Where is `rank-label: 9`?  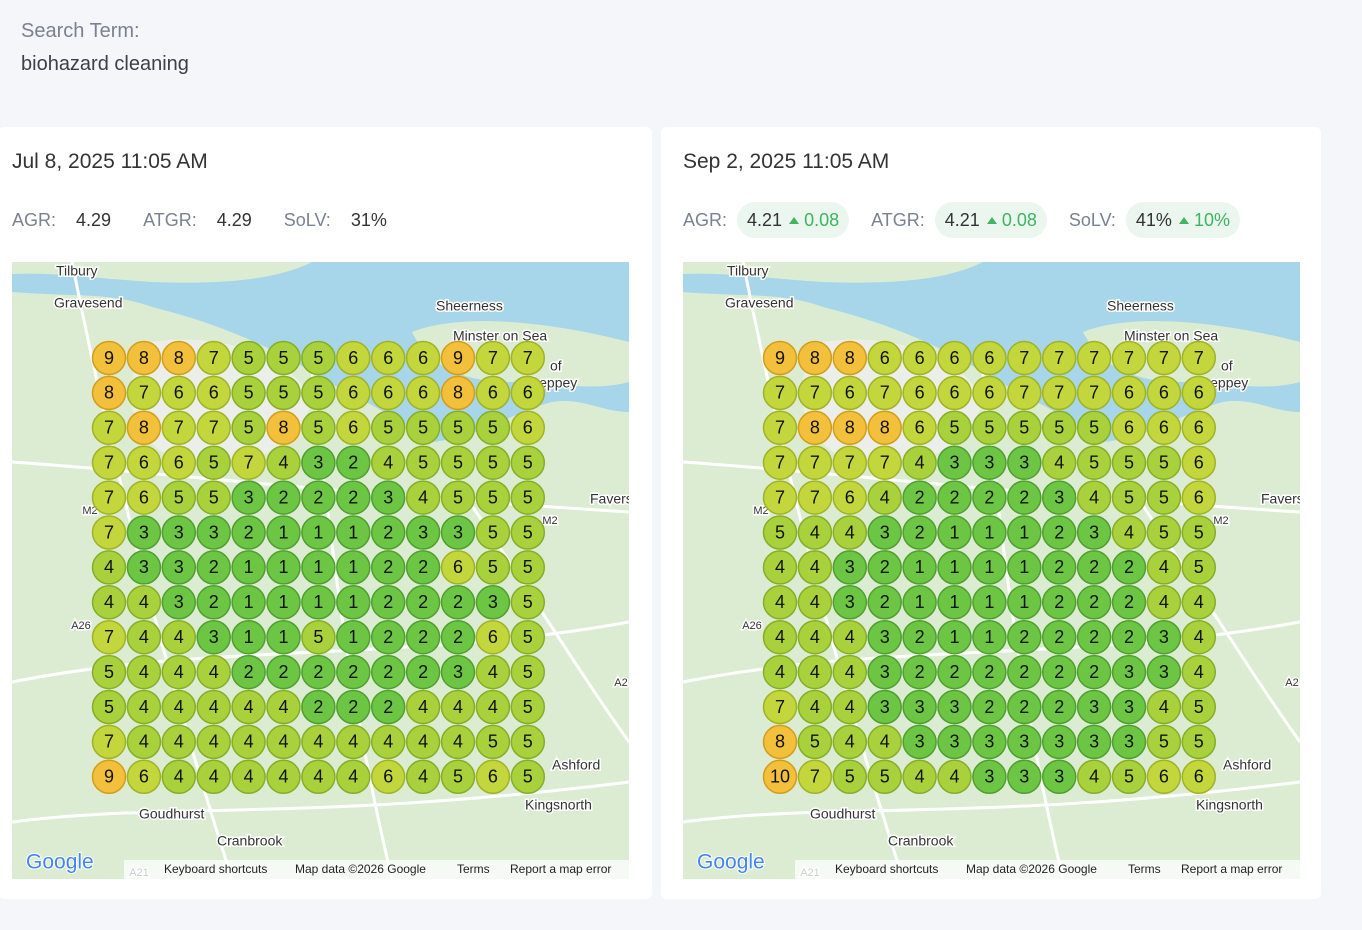
rank-label: 9 is located at coordinates (780, 358).